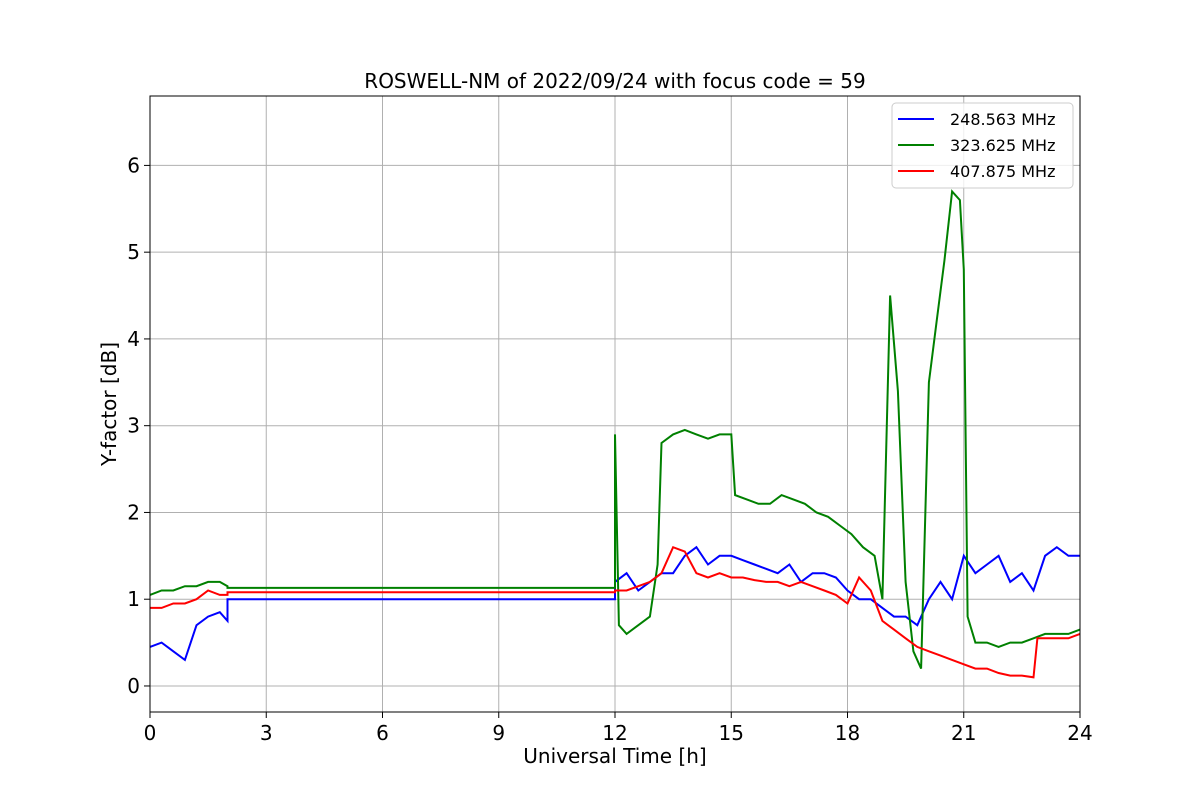 Image resolution: width=1200 pixels, height=804 pixels. I want to click on legend: 248.563 MHz 323.625 MHz 407.875 MHz, so click(982, 145).